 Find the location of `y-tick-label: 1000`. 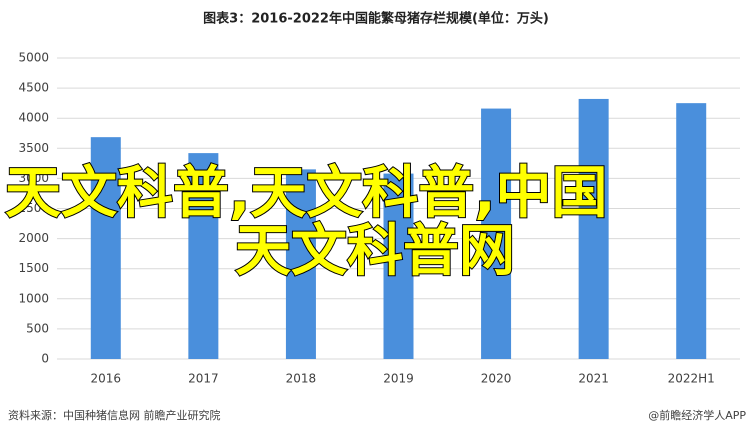

y-tick-label: 1000 is located at coordinates (33, 298).